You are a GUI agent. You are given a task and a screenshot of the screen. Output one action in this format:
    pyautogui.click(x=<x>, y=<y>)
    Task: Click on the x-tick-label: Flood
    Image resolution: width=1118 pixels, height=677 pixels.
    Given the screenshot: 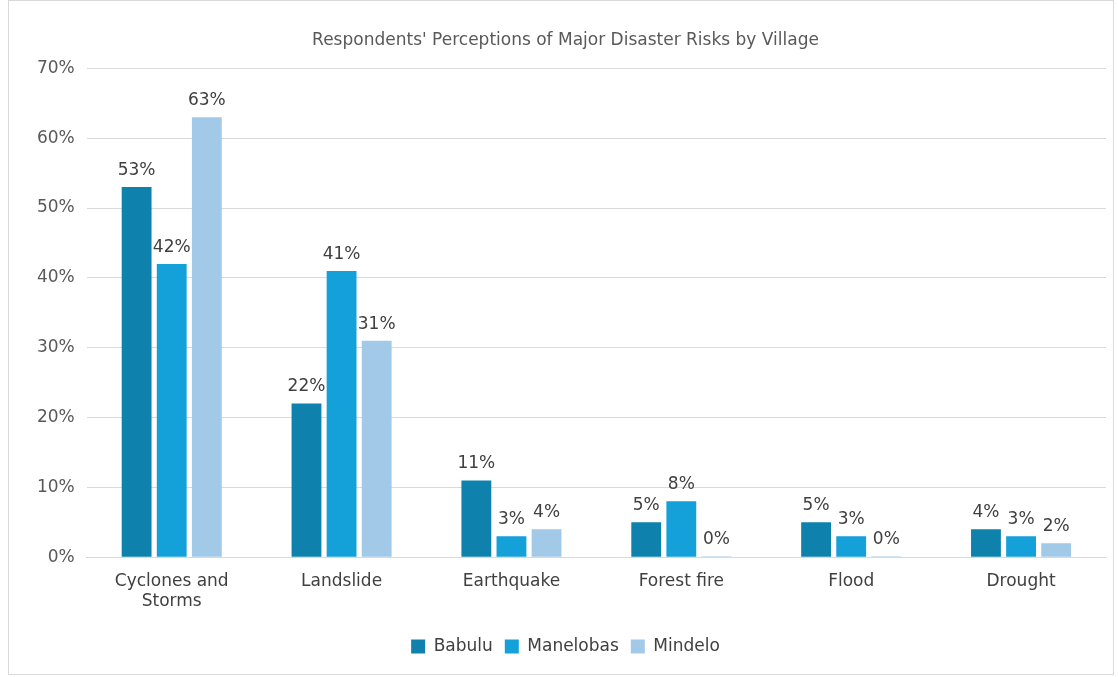 What is the action you would take?
    pyautogui.click(x=851, y=579)
    